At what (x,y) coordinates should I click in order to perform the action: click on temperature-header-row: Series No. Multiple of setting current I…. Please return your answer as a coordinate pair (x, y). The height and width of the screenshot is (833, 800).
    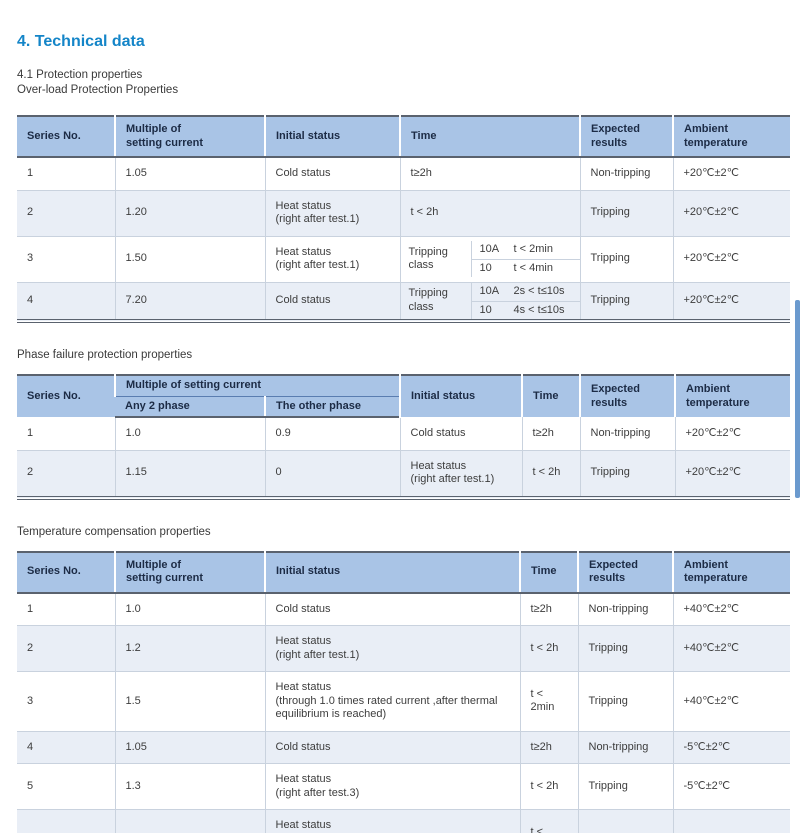
    Looking at the image, I should click on (403, 572).